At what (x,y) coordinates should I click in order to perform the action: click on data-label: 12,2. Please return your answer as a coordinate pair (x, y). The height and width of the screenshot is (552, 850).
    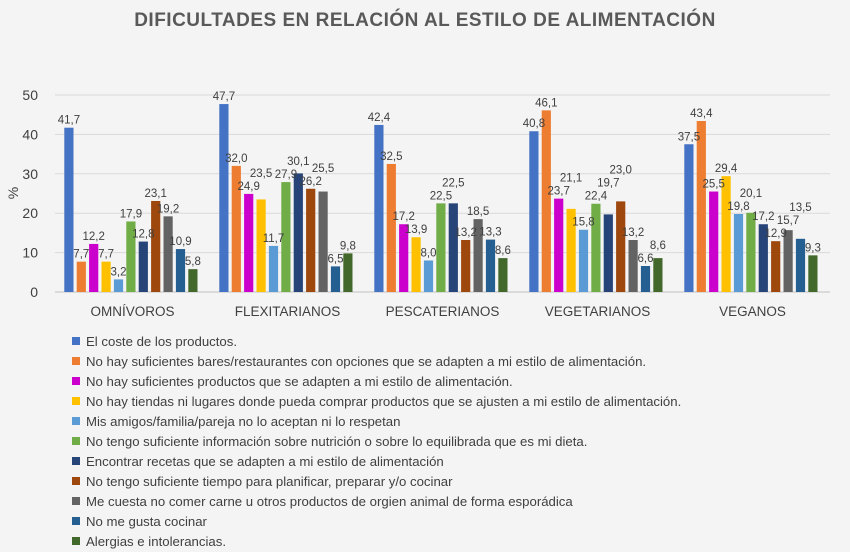
    Looking at the image, I should click on (94, 237).